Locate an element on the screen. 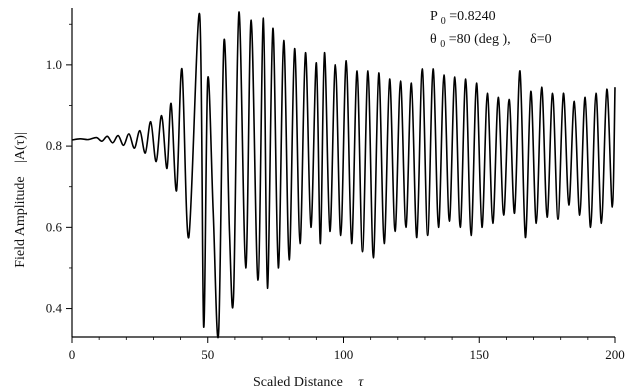  y-axis-label-symbol: |A(τ)| is located at coordinates (20, 147).